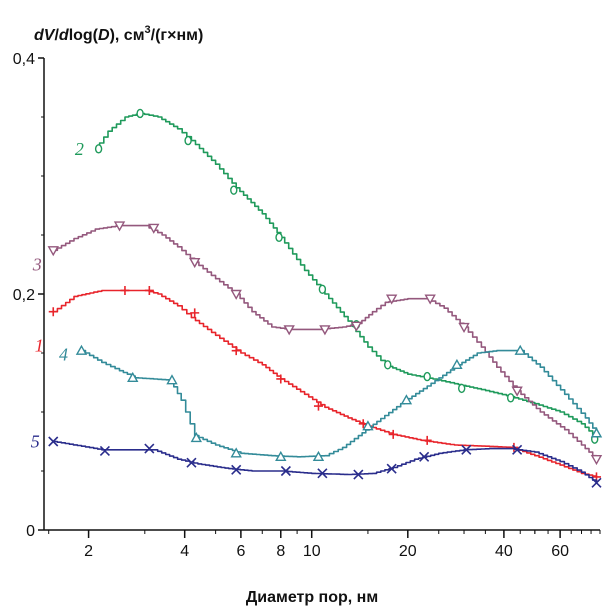 This screenshot has height=610, width=608. What do you see at coordinates (39, 346) in the screenshot?
I see `series-label-1: 1` at bounding box center [39, 346].